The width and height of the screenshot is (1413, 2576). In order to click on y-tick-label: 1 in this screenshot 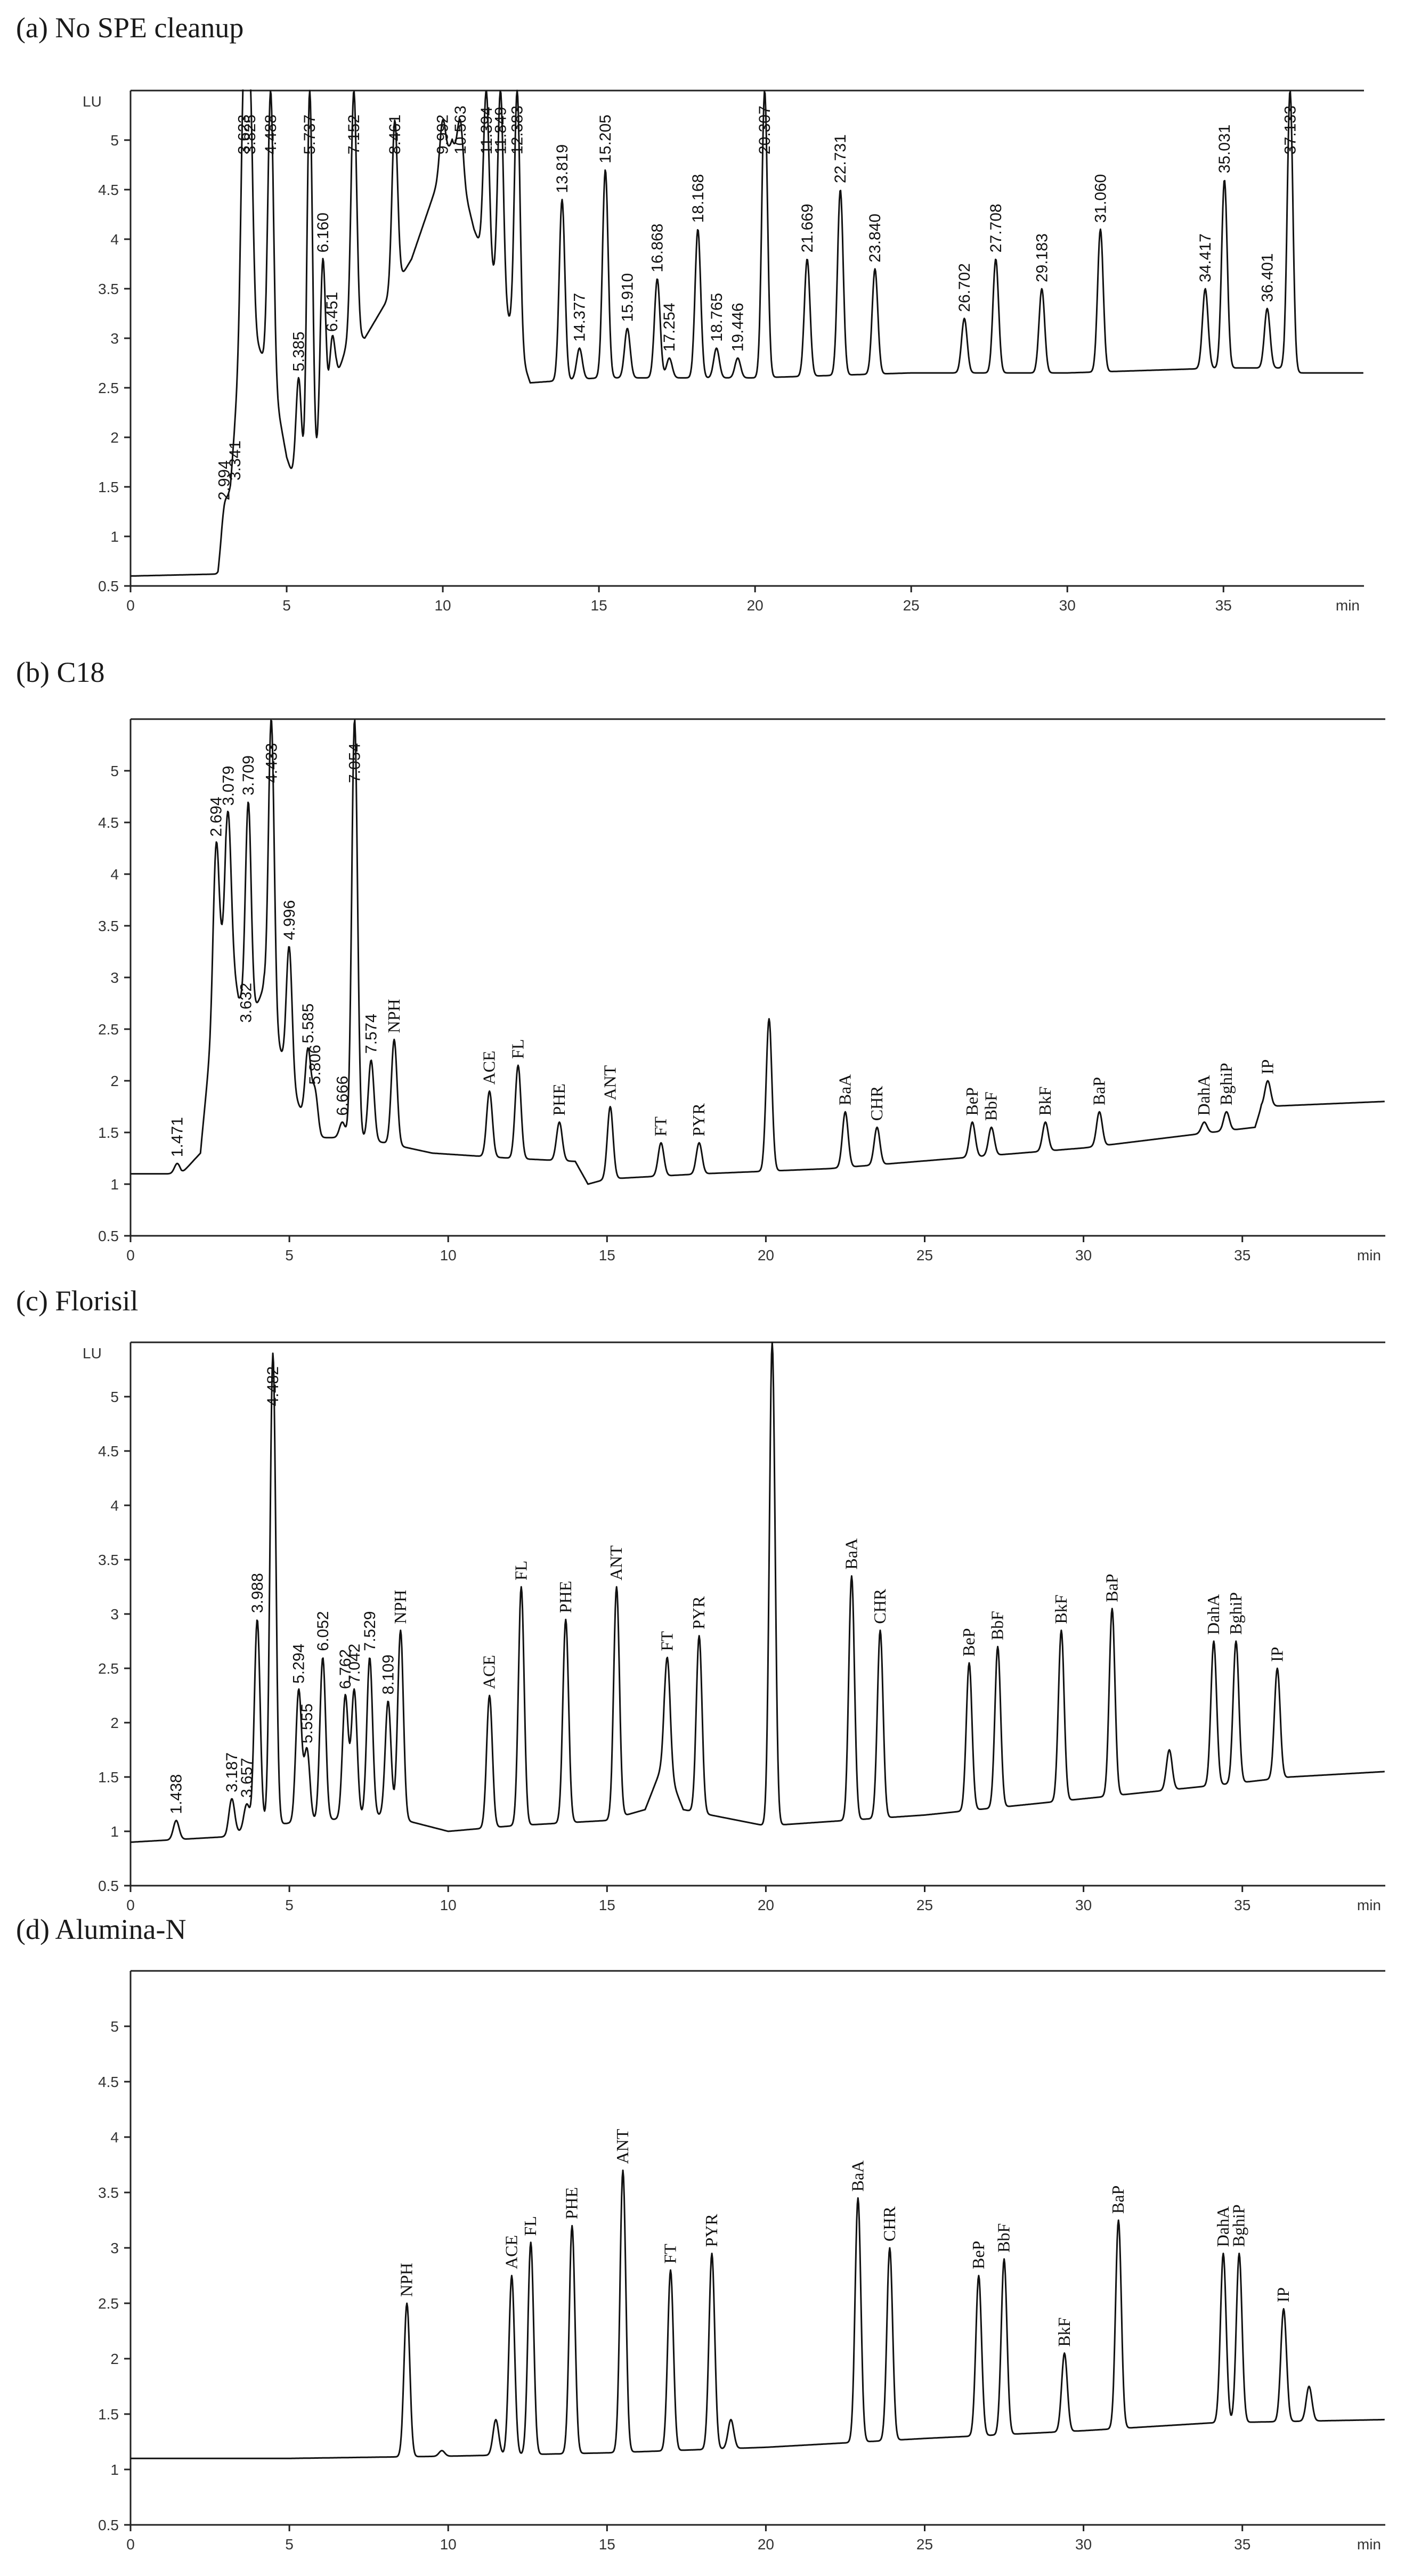, I will do `click(114, 1184)`.